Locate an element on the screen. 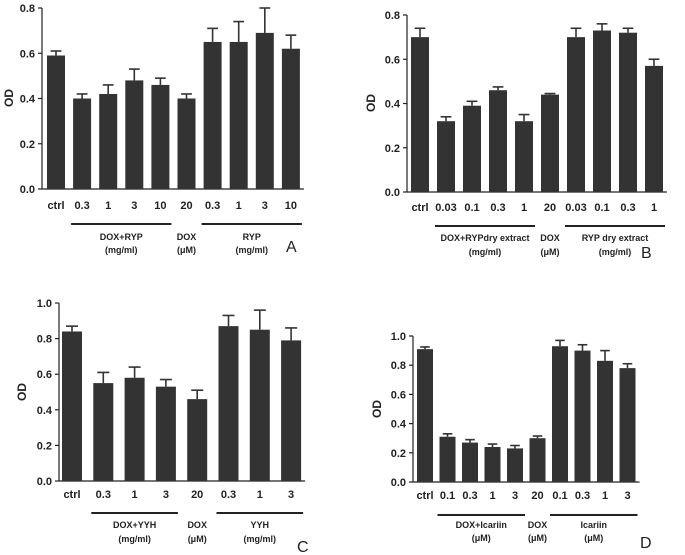 This screenshot has width=685, height=555. group-label: YYH is located at coordinates (260, 525).